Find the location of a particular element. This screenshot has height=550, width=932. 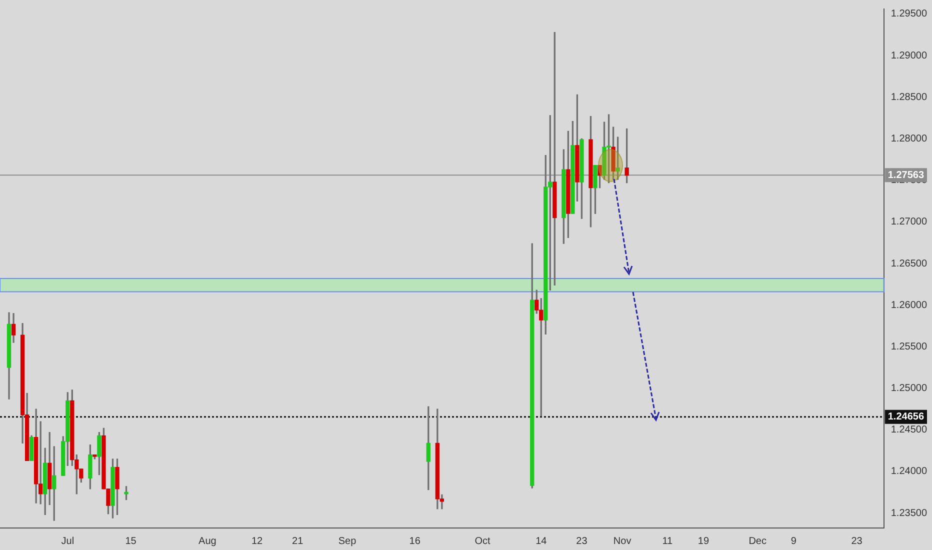

y-tick-label: 1.25500 is located at coordinates (909, 346).